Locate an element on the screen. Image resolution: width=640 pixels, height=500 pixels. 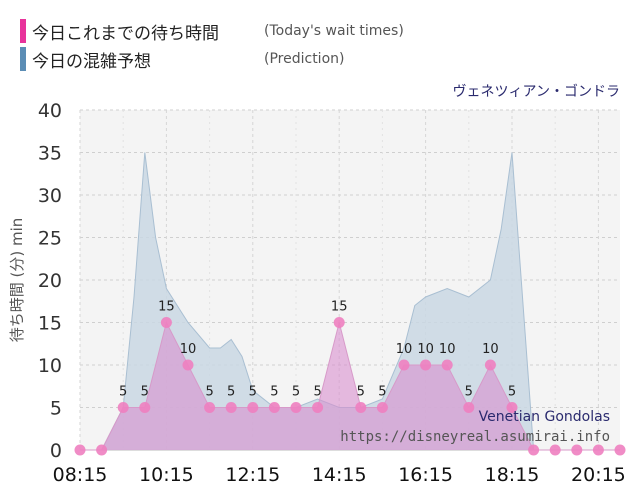
x-tick-label: 18:15 is located at coordinates (512, 475).